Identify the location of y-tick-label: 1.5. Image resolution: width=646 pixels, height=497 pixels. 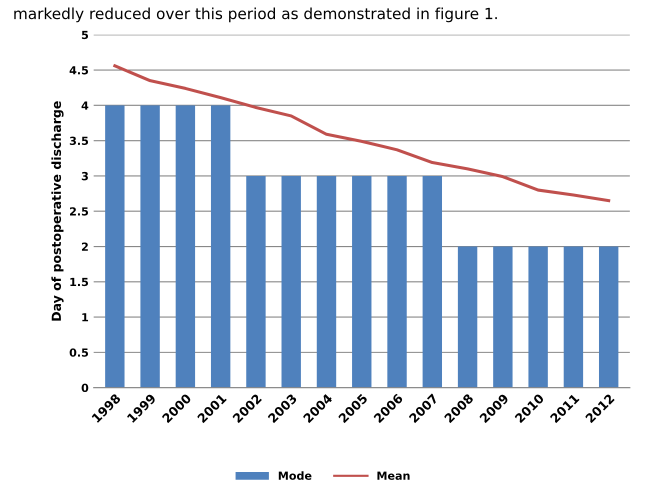
(79, 282).